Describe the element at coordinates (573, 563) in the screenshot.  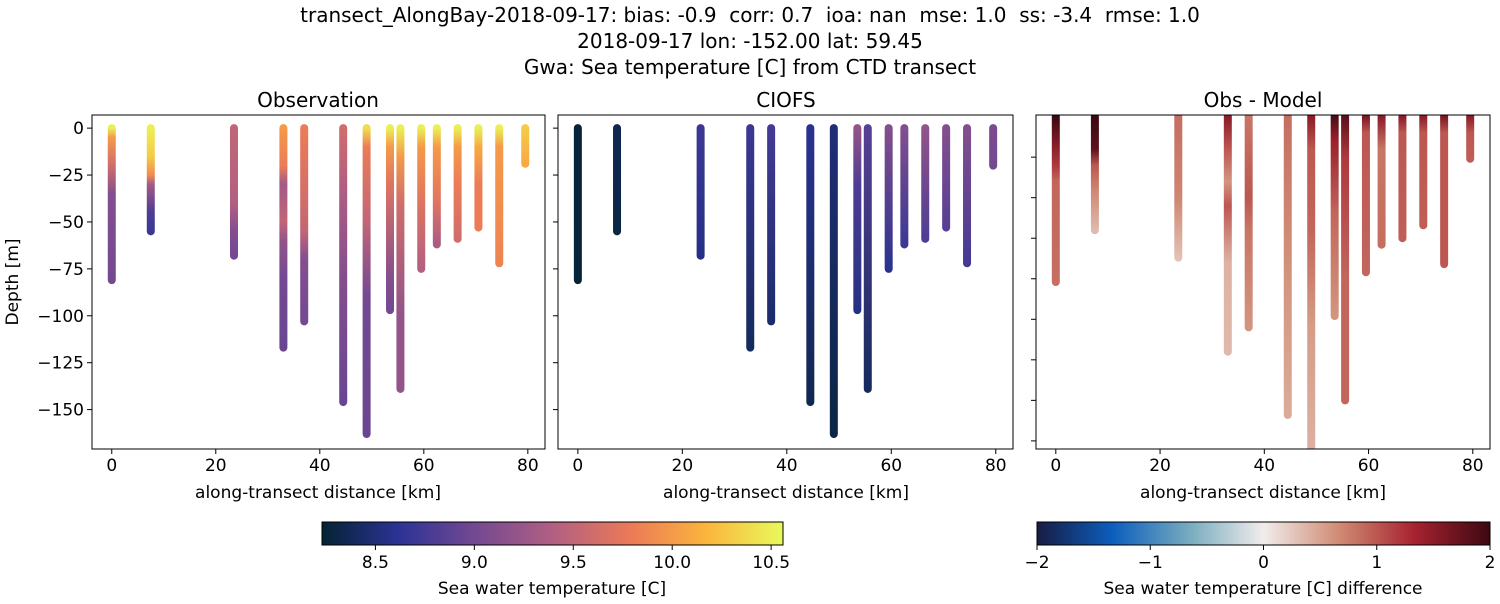
I see `colorbar-tick-label: 9.5` at that location.